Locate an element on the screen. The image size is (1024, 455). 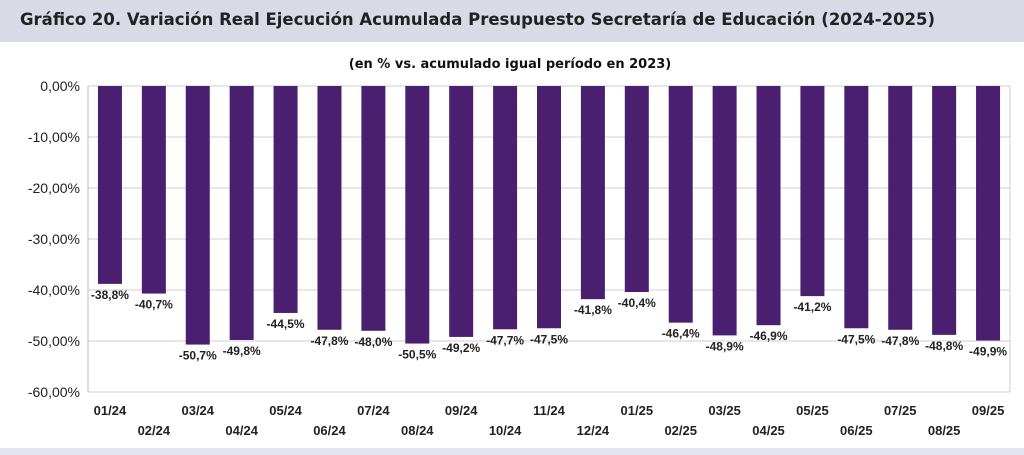
data-label: -48,8% is located at coordinates (944, 346).